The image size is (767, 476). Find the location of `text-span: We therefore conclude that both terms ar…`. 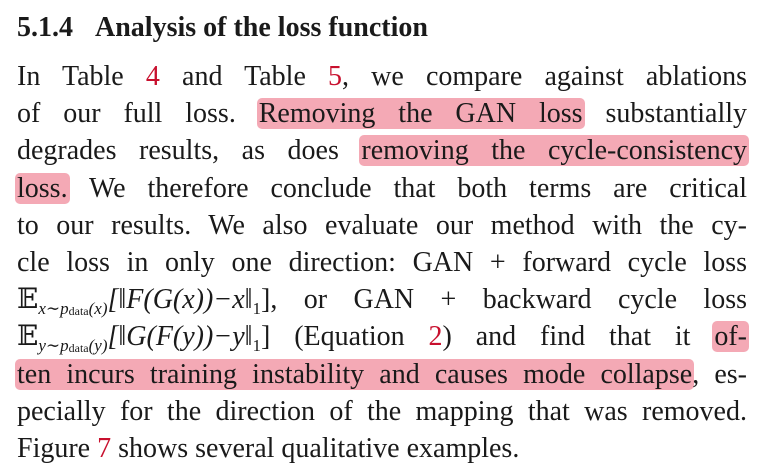

text-span: We therefore conclude that both terms ar… is located at coordinates (418, 188).